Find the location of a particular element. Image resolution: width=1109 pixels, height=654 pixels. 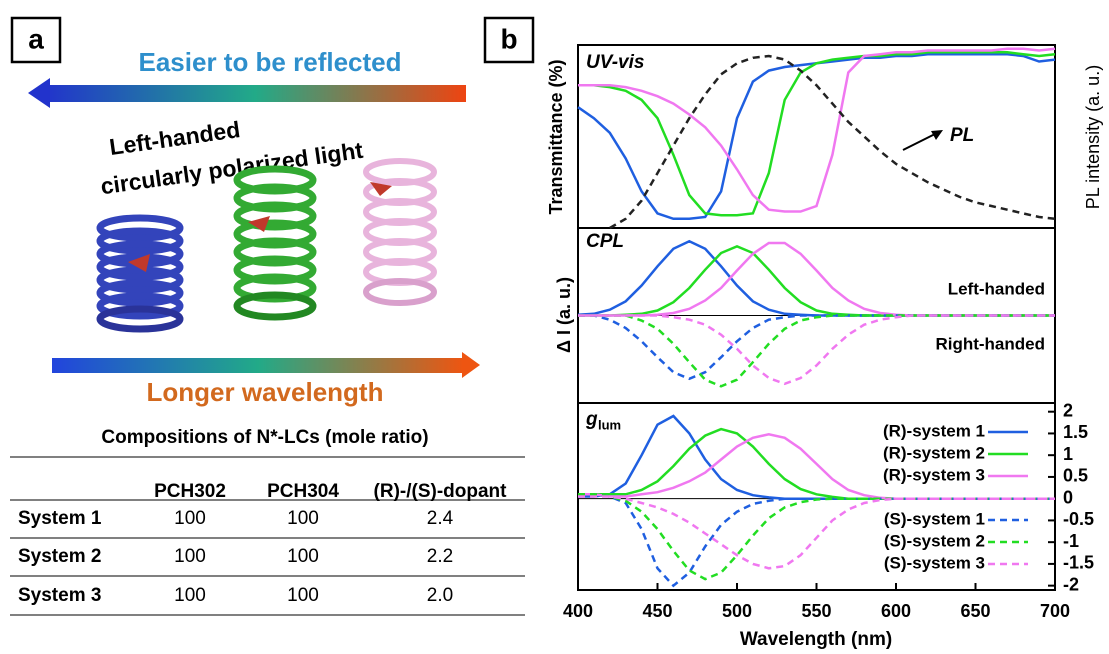

helix-pink is located at coordinates (400, 232).